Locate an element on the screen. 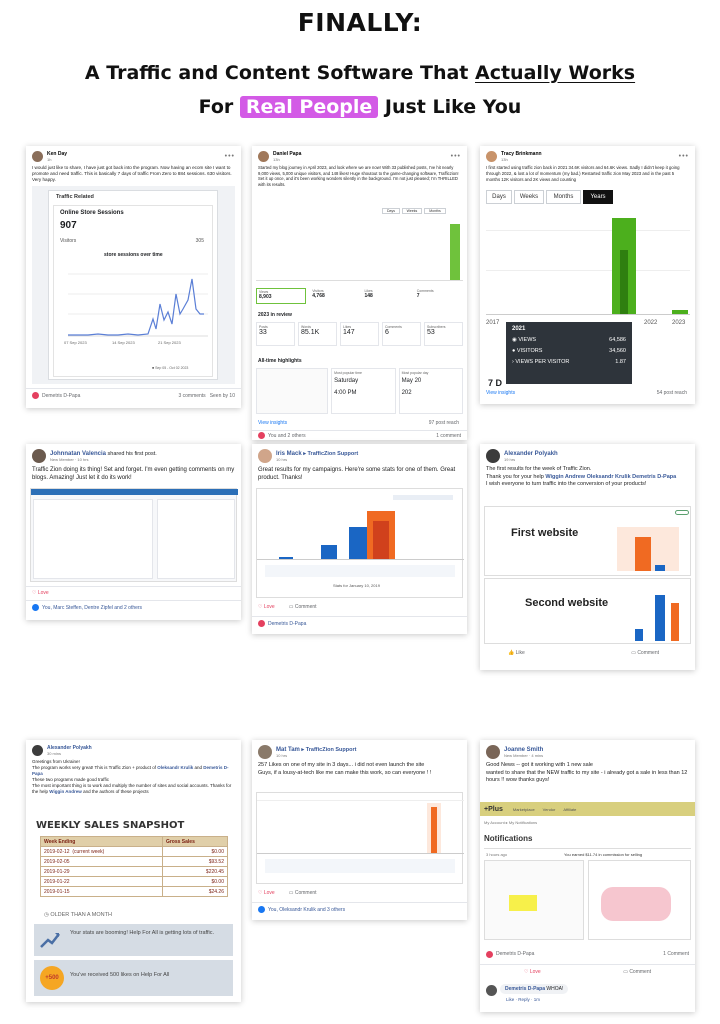 Image resolution: width=720 pixels, height=1024 pixels. like-button: Like is located at coordinates (520, 653).